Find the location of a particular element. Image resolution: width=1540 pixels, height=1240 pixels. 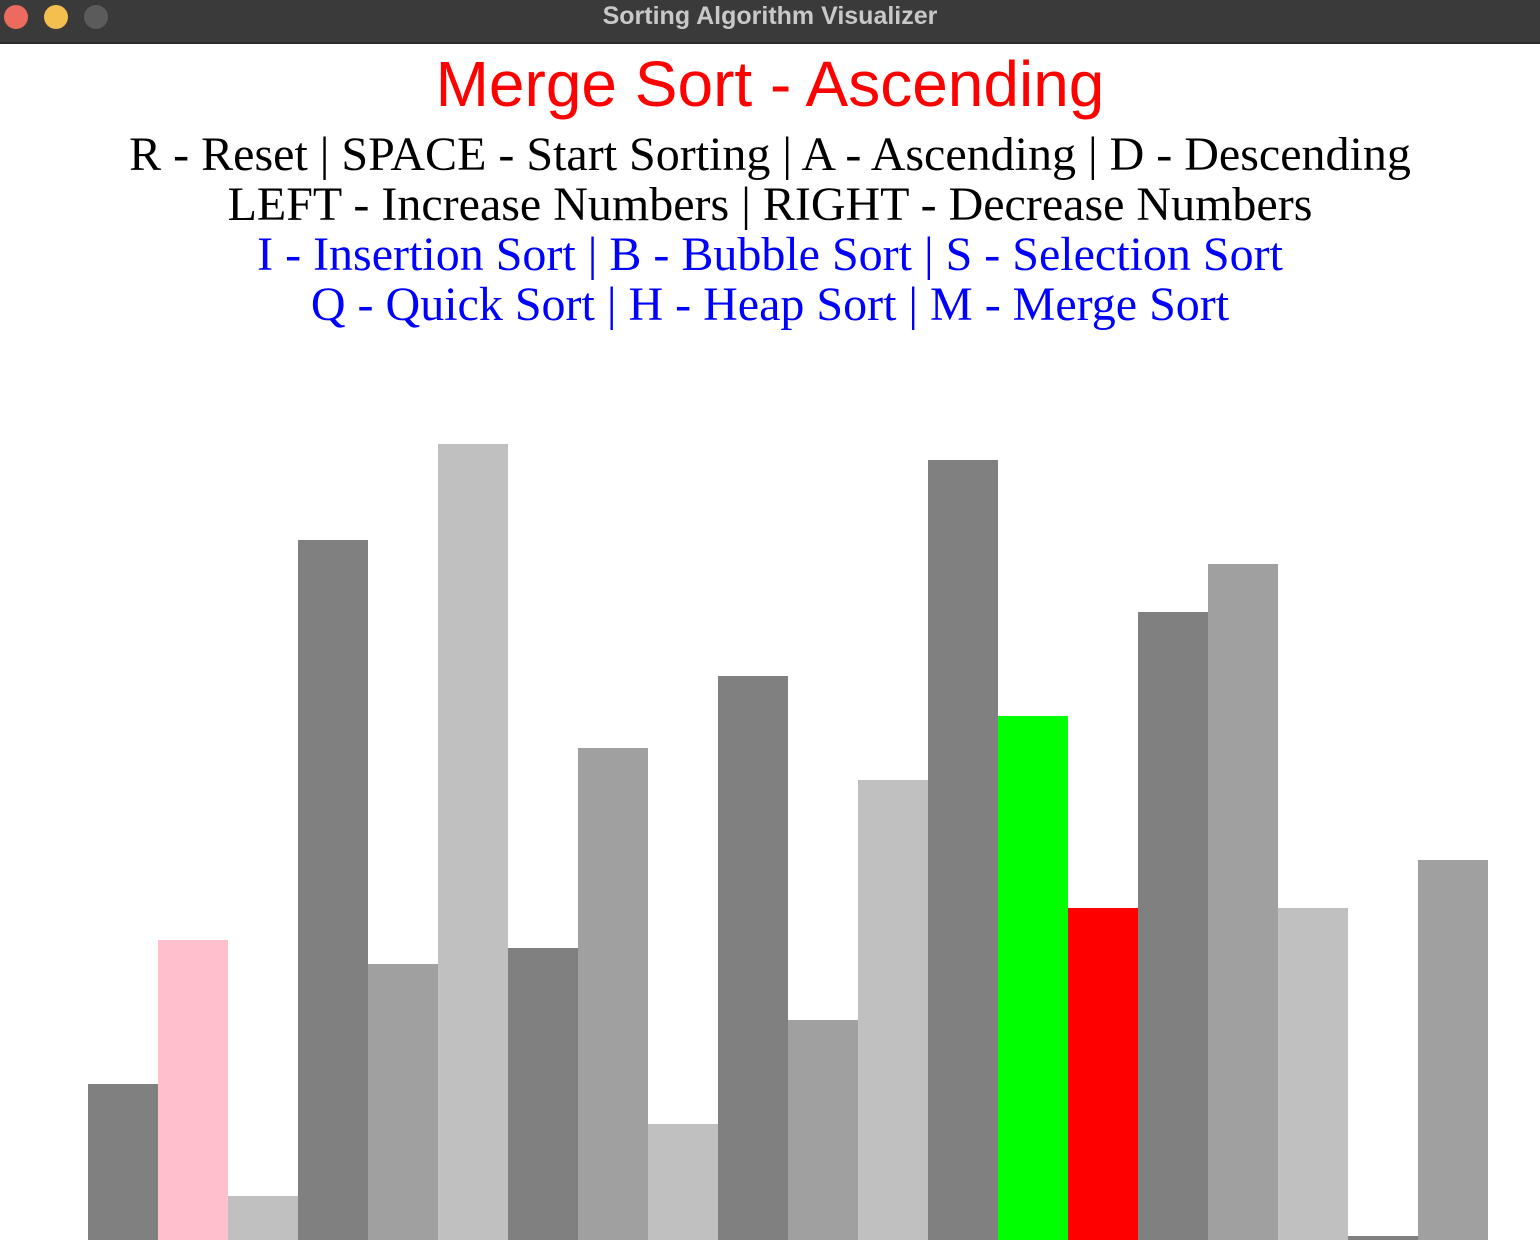

window-title: Sorting Algorithm Visualizer is located at coordinates (770, 16).